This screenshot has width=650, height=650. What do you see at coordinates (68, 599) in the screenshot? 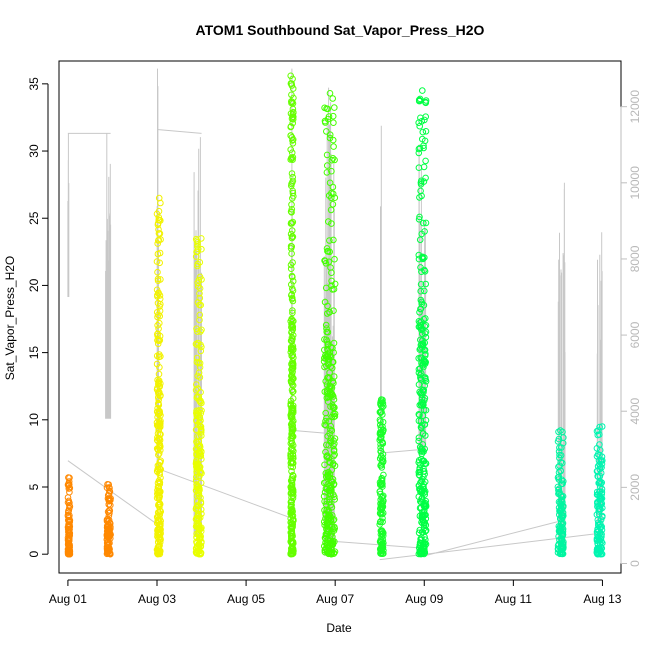
I see `x-tick-label: Aug 01` at bounding box center [68, 599].